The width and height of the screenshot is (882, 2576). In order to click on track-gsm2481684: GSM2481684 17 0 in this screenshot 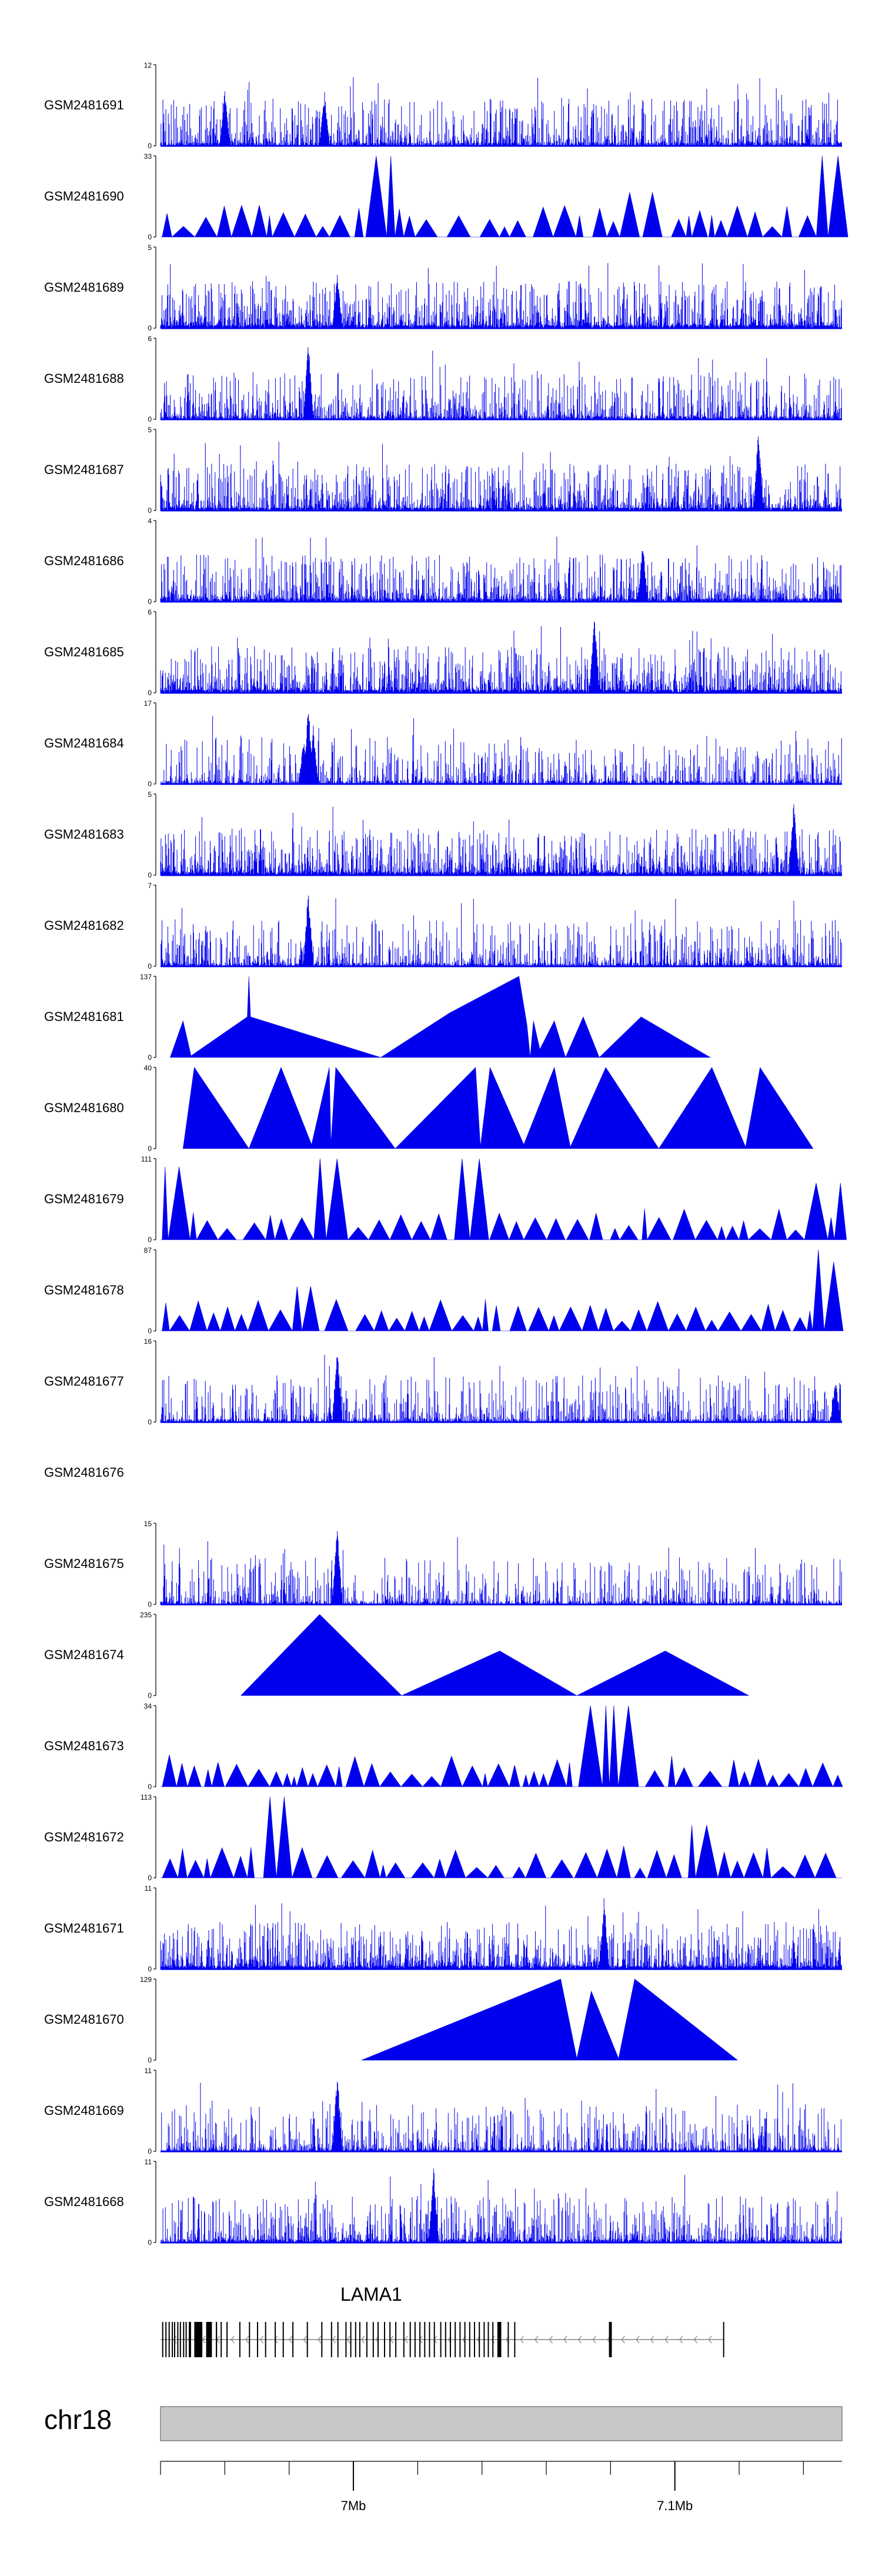, I will do `click(443, 743)`.